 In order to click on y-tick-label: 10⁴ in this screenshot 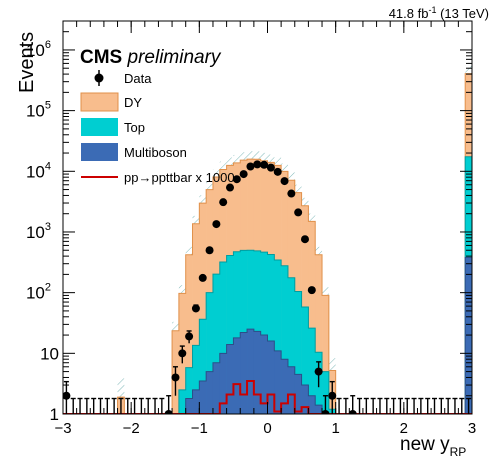, I will do `click(38, 170)`.